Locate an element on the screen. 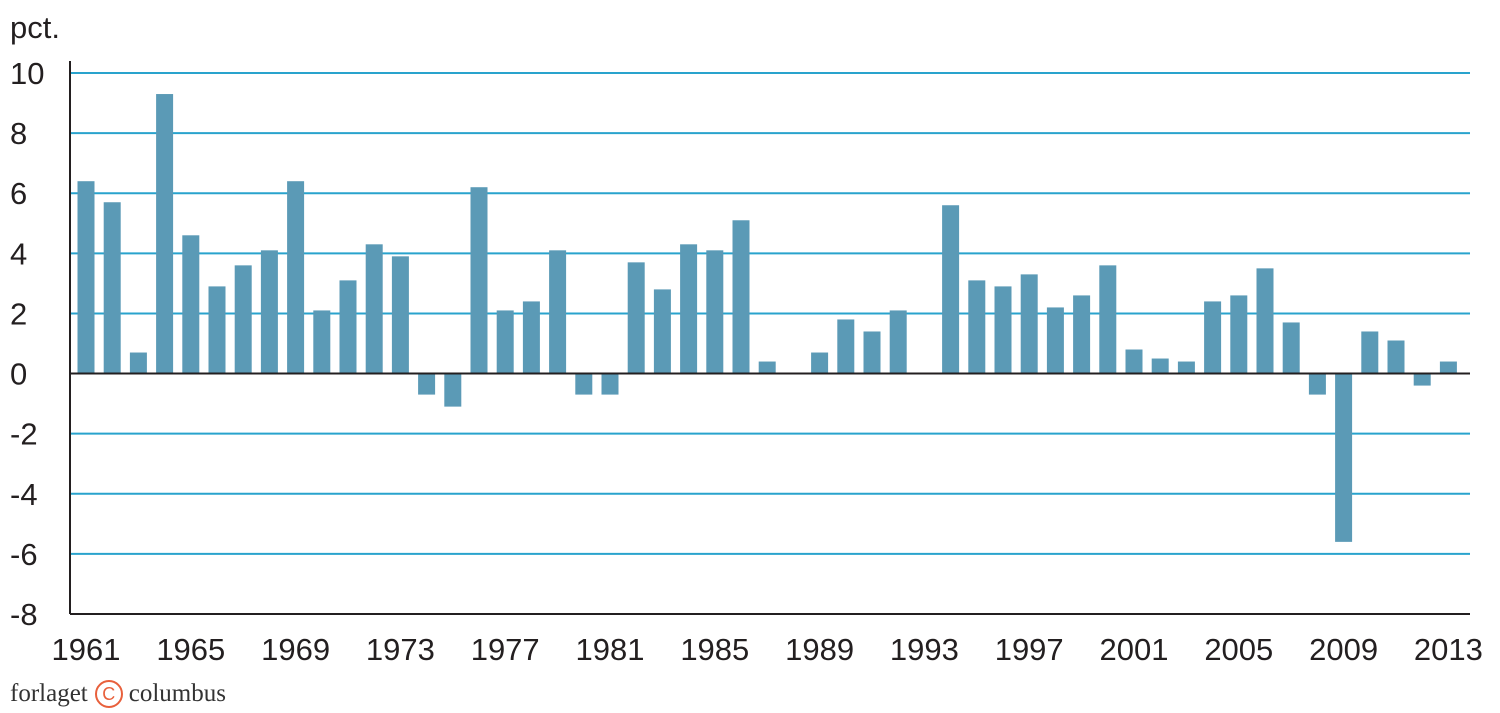  y-tick-labels: 10 8 6 4 2 0 -2 -4 -6 -8 is located at coordinates (27, 344).